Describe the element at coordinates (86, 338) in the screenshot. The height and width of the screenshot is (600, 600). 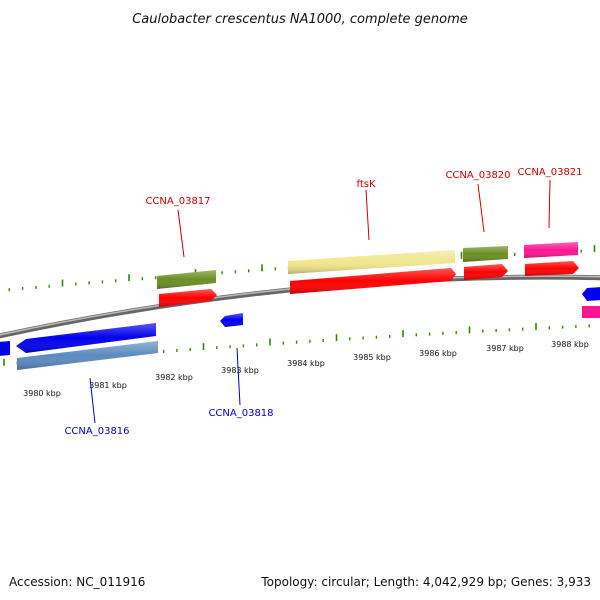
I see `feature-ccna03816-gene` at that location.